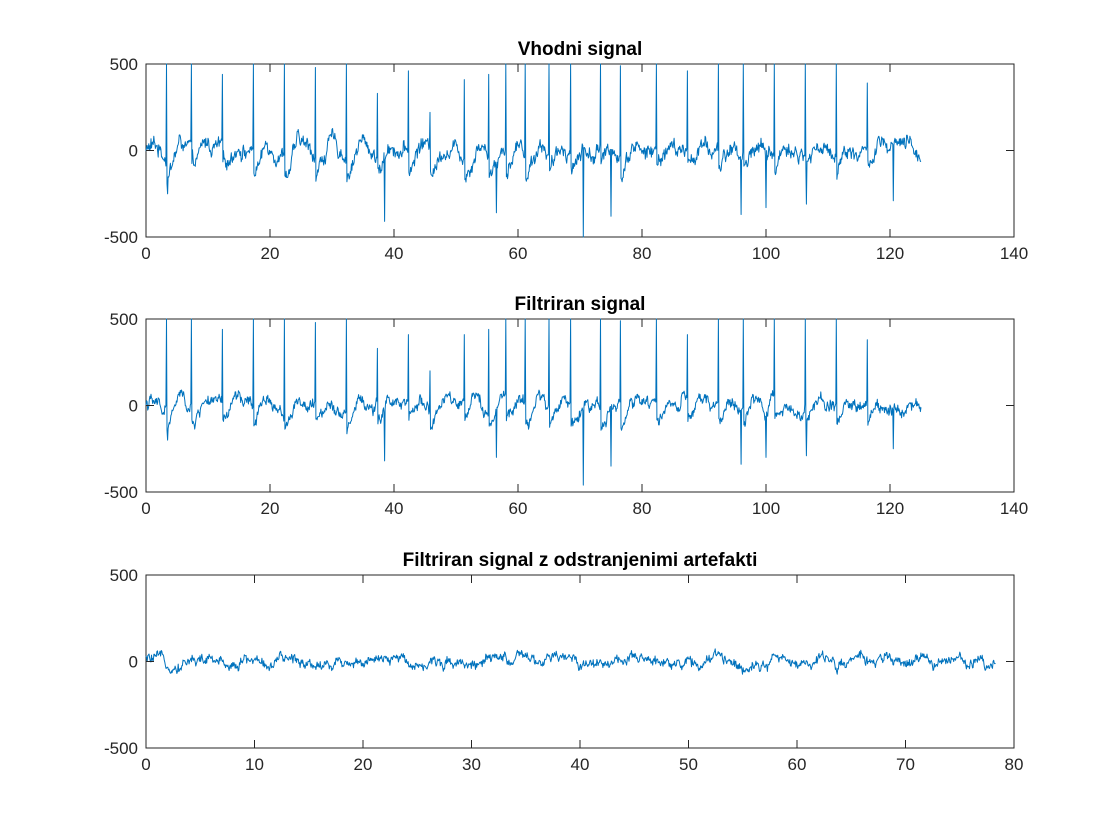 This screenshot has width=1120, height=840. I want to click on chart-title: Filtriran signal, so click(580, 304).